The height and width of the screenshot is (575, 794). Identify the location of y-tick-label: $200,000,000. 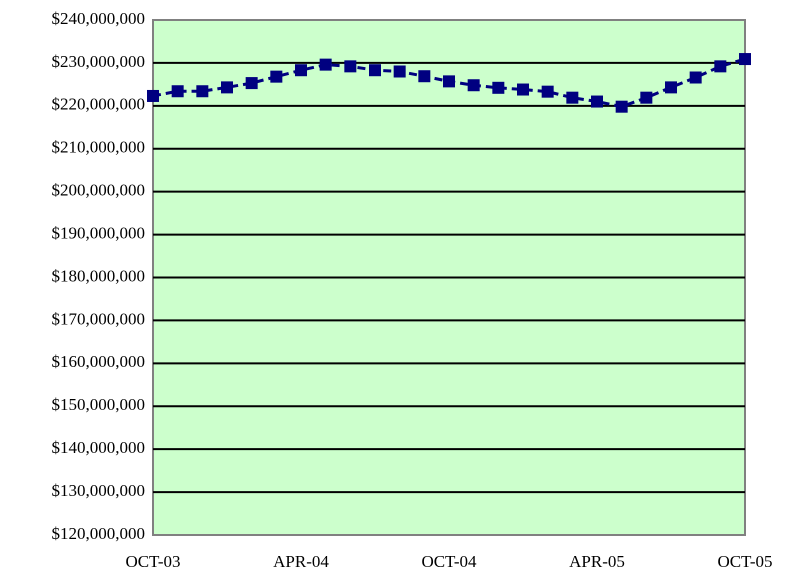
(99, 190).